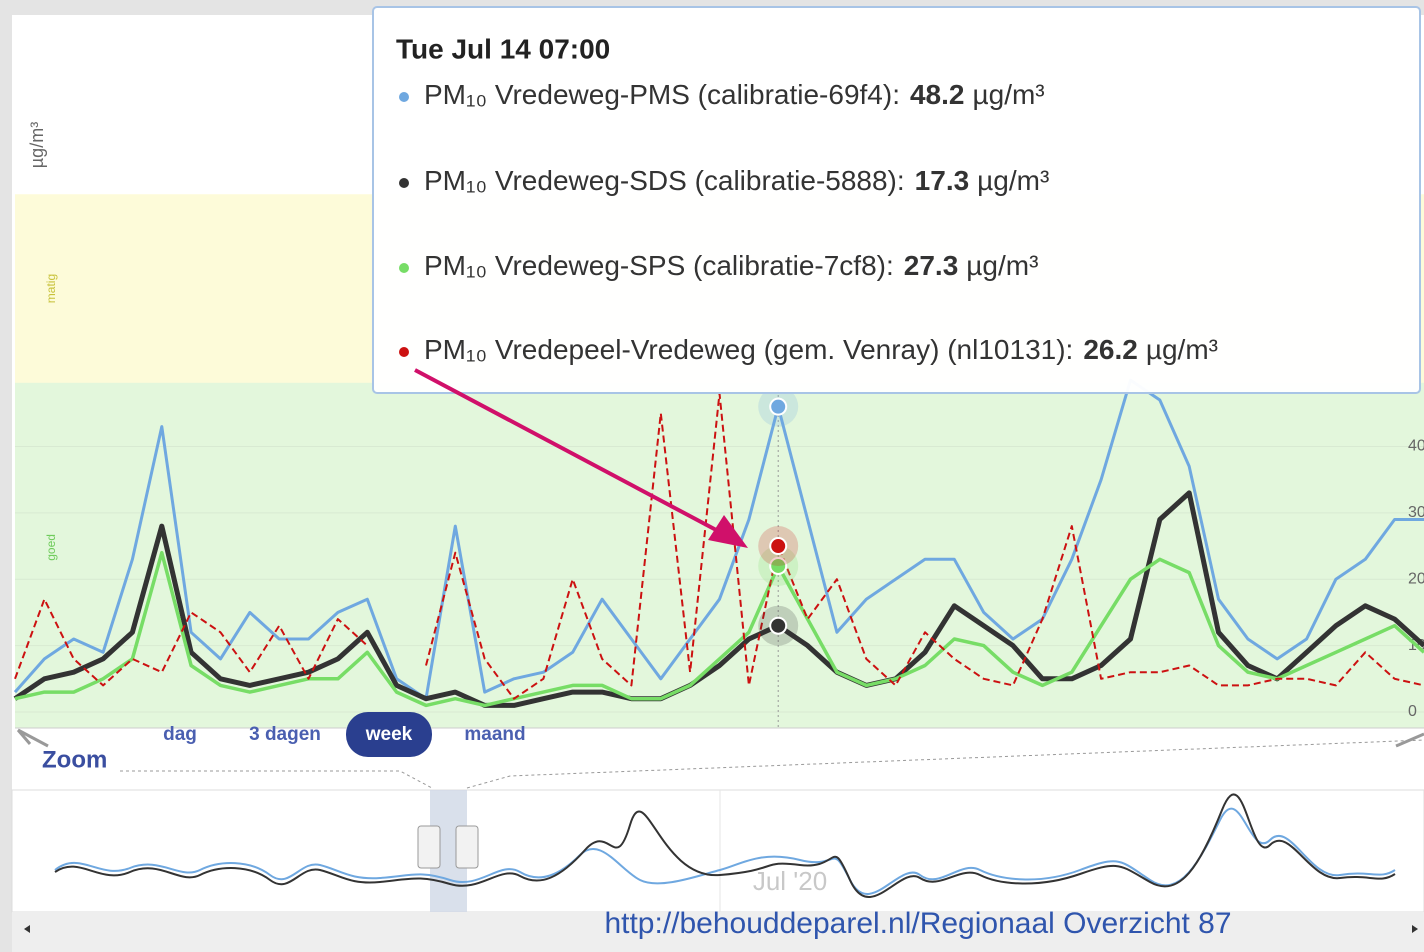  Describe the element at coordinates (180, 734) in the screenshot. I see `range-button: dag` at that location.